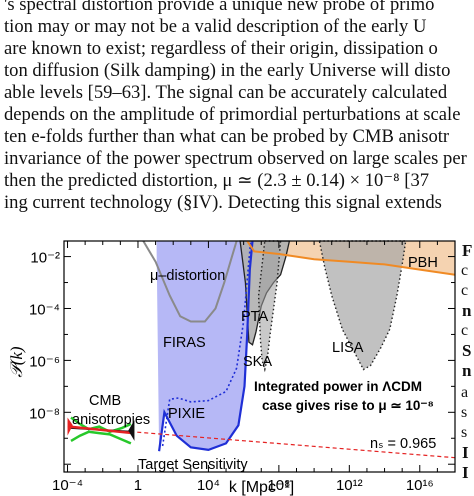 The image size is (474, 496). I want to click on cmb-label: CMB, so click(105, 401).